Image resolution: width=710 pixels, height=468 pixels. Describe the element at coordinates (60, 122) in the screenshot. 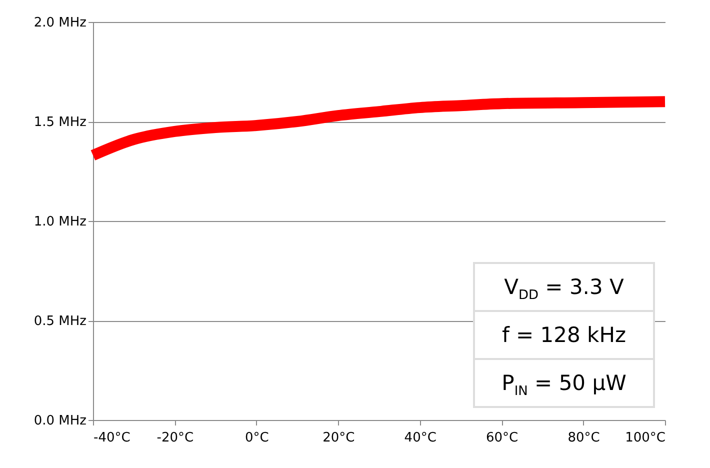

I see `y-tick-label: 1.5 MHz` at that location.